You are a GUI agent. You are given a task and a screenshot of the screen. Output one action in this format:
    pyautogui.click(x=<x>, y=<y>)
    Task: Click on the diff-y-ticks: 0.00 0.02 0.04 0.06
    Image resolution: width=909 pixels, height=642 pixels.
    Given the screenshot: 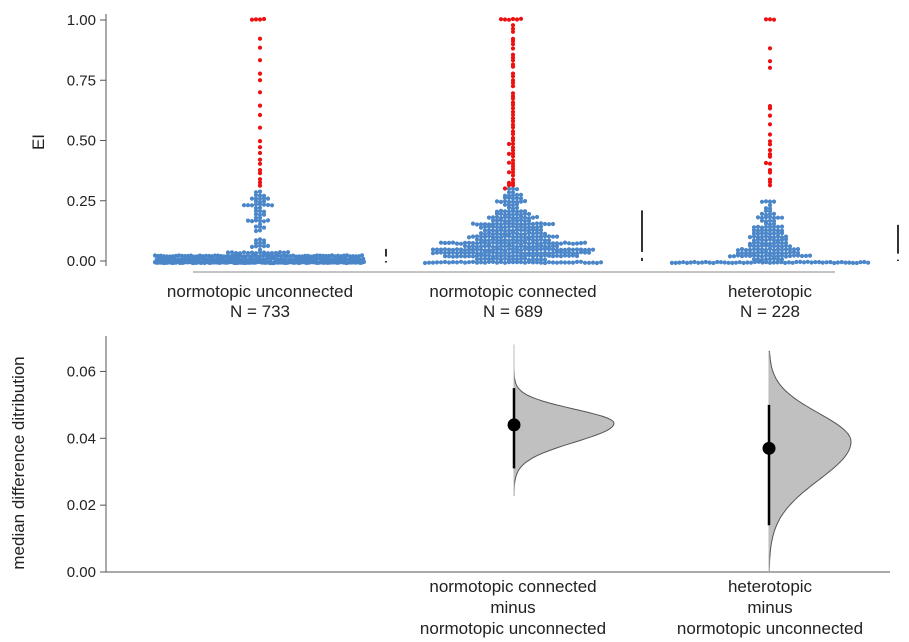 What is the action you would take?
    pyautogui.click(x=86, y=472)
    